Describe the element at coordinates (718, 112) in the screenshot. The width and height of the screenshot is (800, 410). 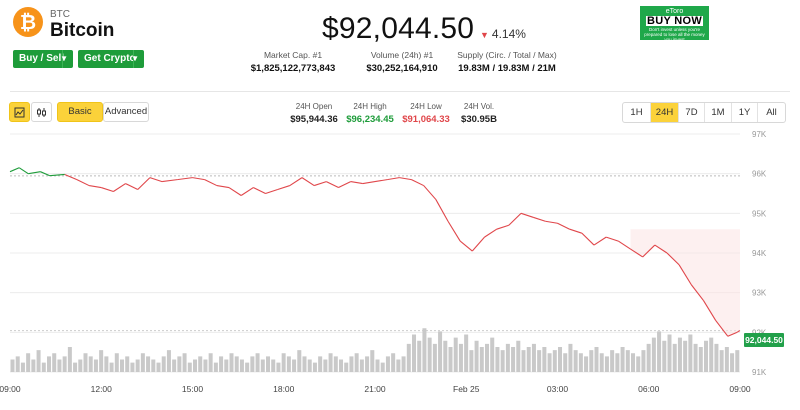
I see `timeframe-1m: 1M` at that location.